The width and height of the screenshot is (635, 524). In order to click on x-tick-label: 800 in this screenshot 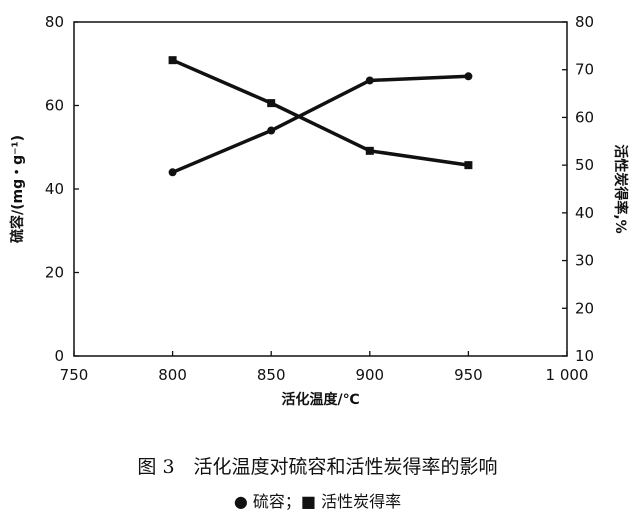, I will do `click(172, 375)`.